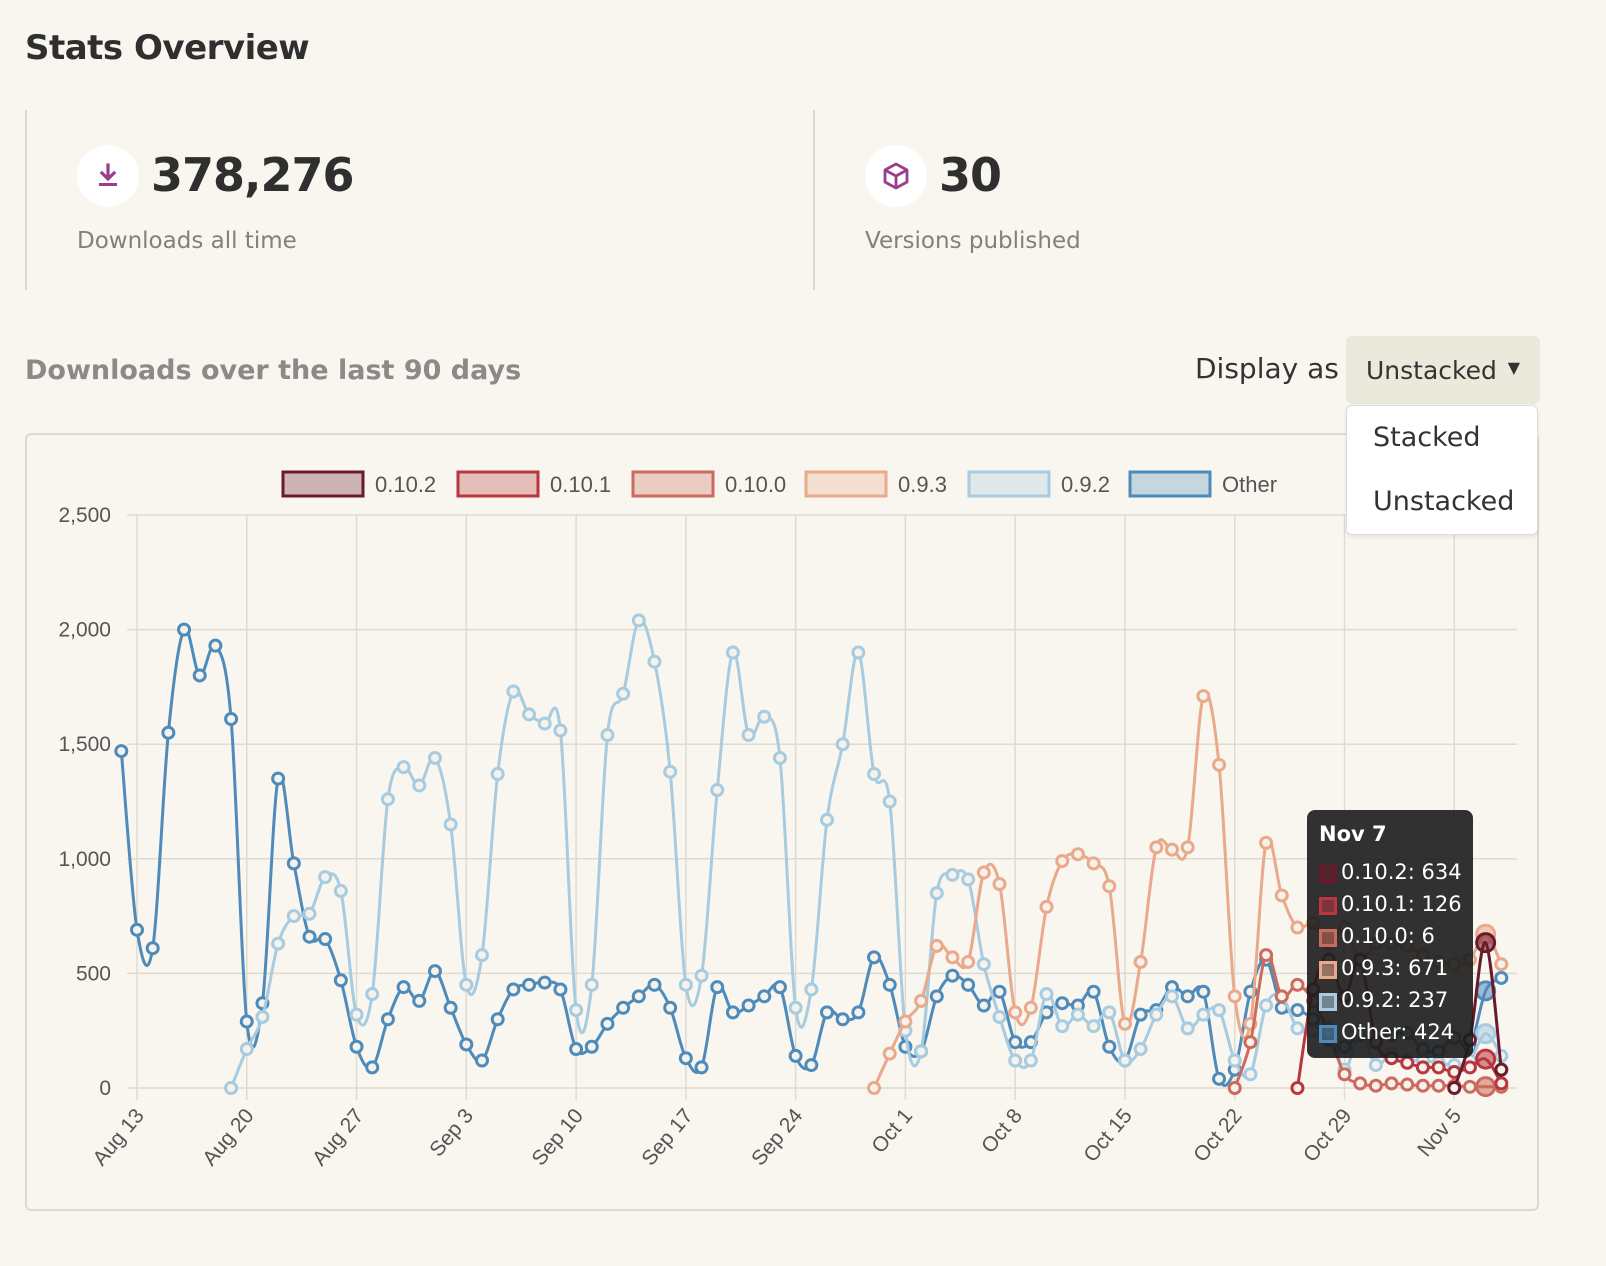  Describe the element at coordinates (118, 1137) in the screenshot. I see `x-tick-label: Aug 13` at that location.